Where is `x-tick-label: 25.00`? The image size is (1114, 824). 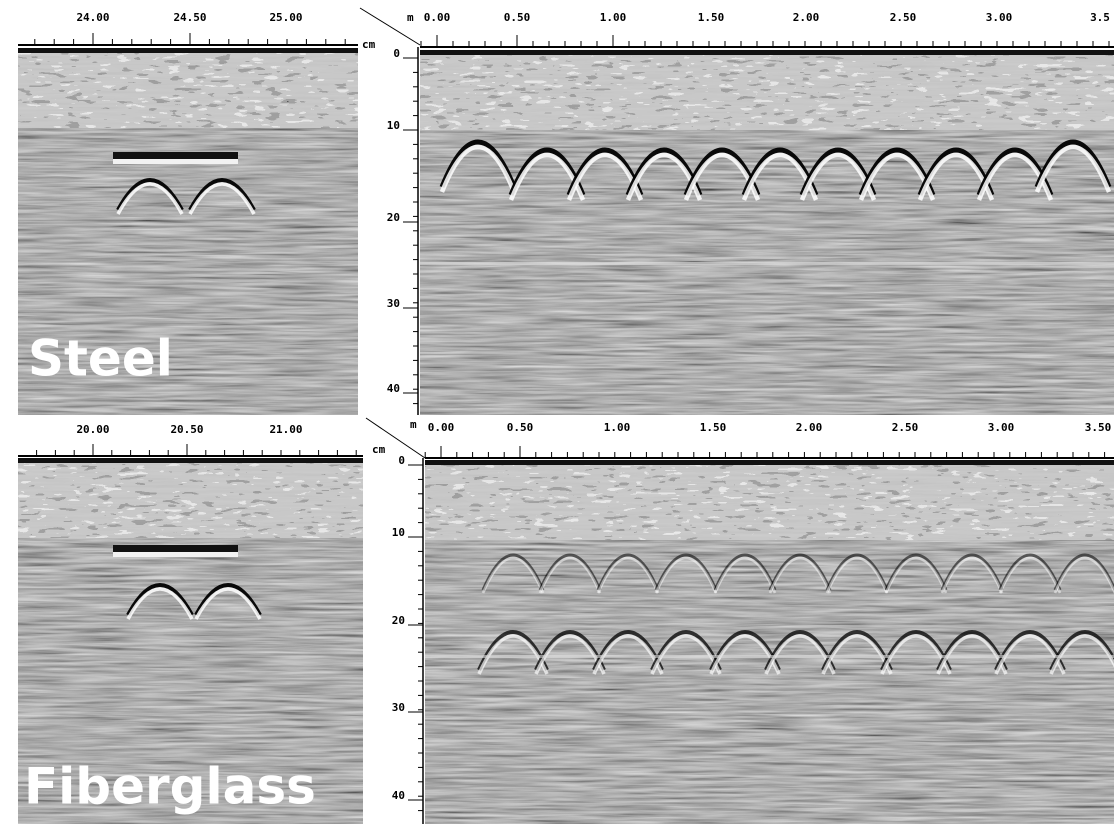 x-tick-label: 25.00 is located at coordinates (285, 17).